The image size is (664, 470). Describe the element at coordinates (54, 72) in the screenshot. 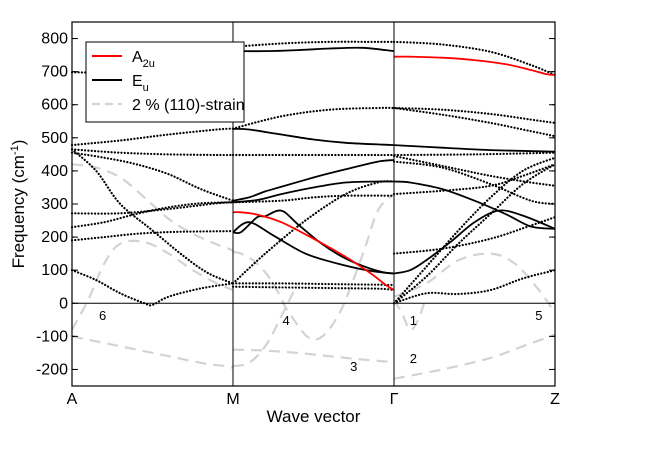

I see `y-tick-label: 700` at that location.